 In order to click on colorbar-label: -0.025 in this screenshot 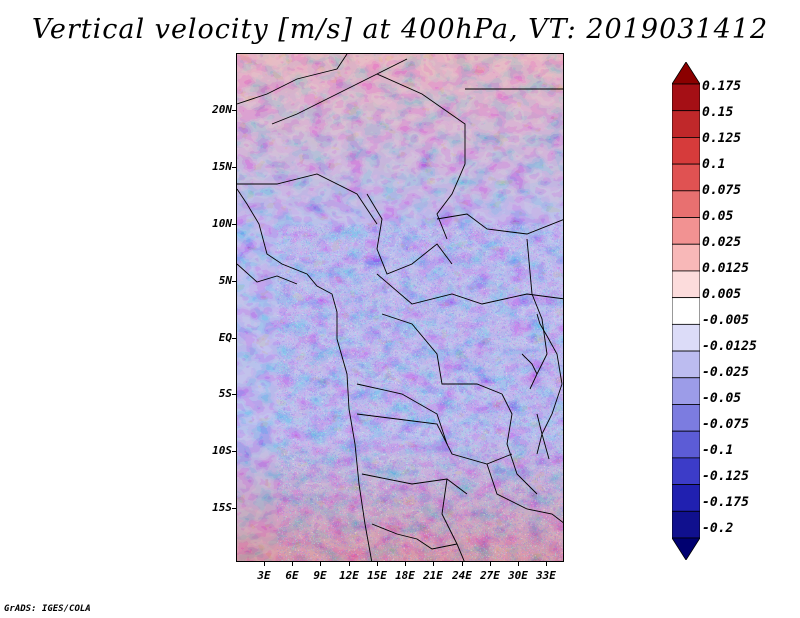, I will do `click(725, 372)`.